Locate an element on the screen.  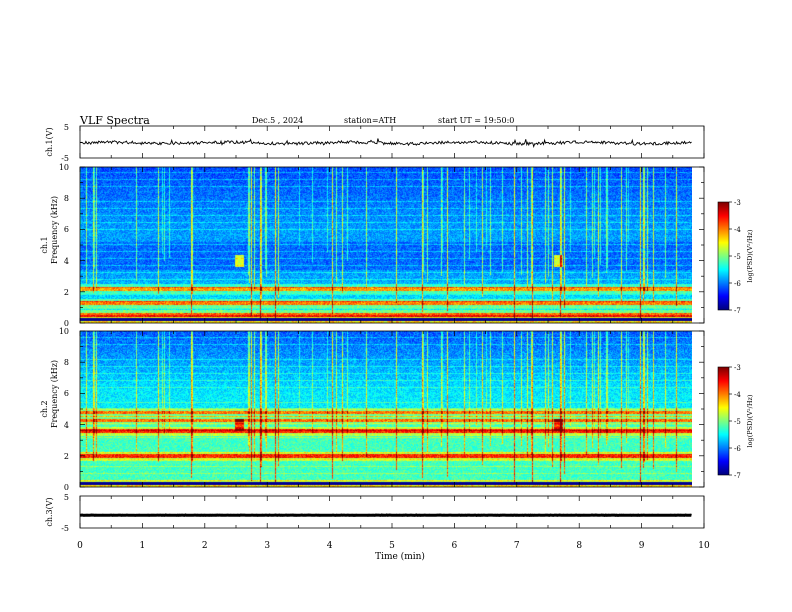
ch2-spec-ytick-10: 10 is located at coordinates (64, 331).